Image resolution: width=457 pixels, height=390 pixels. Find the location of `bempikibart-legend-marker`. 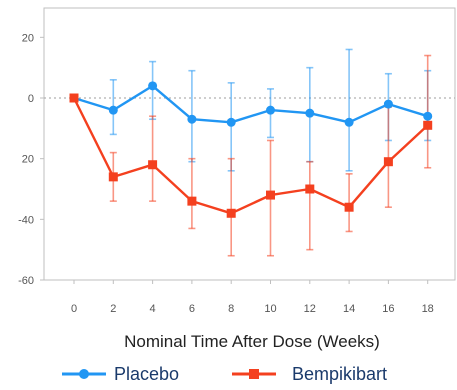

bempikibart-legend-marker is located at coordinates (254, 374).